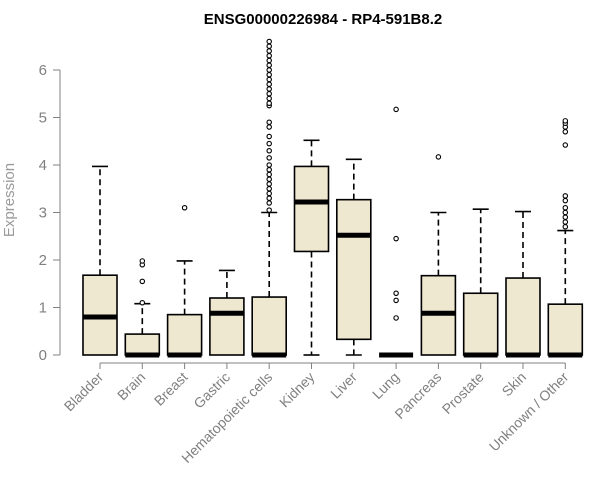 Image resolution: width=600 pixels, height=500 pixels. What do you see at coordinates (463, 393) in the screenshot?
I see `x-tick-label: Prostate` at bounding box center [463, 393].